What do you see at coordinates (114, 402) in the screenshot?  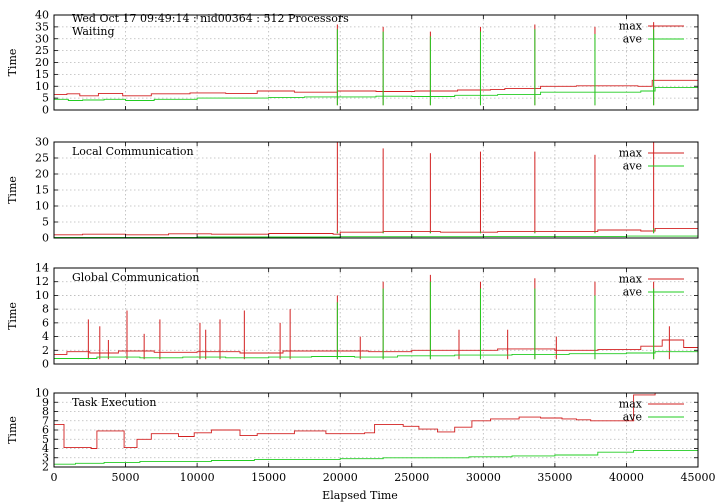 I see `panel-title: Task Execution` at bounding box center [114, 402].